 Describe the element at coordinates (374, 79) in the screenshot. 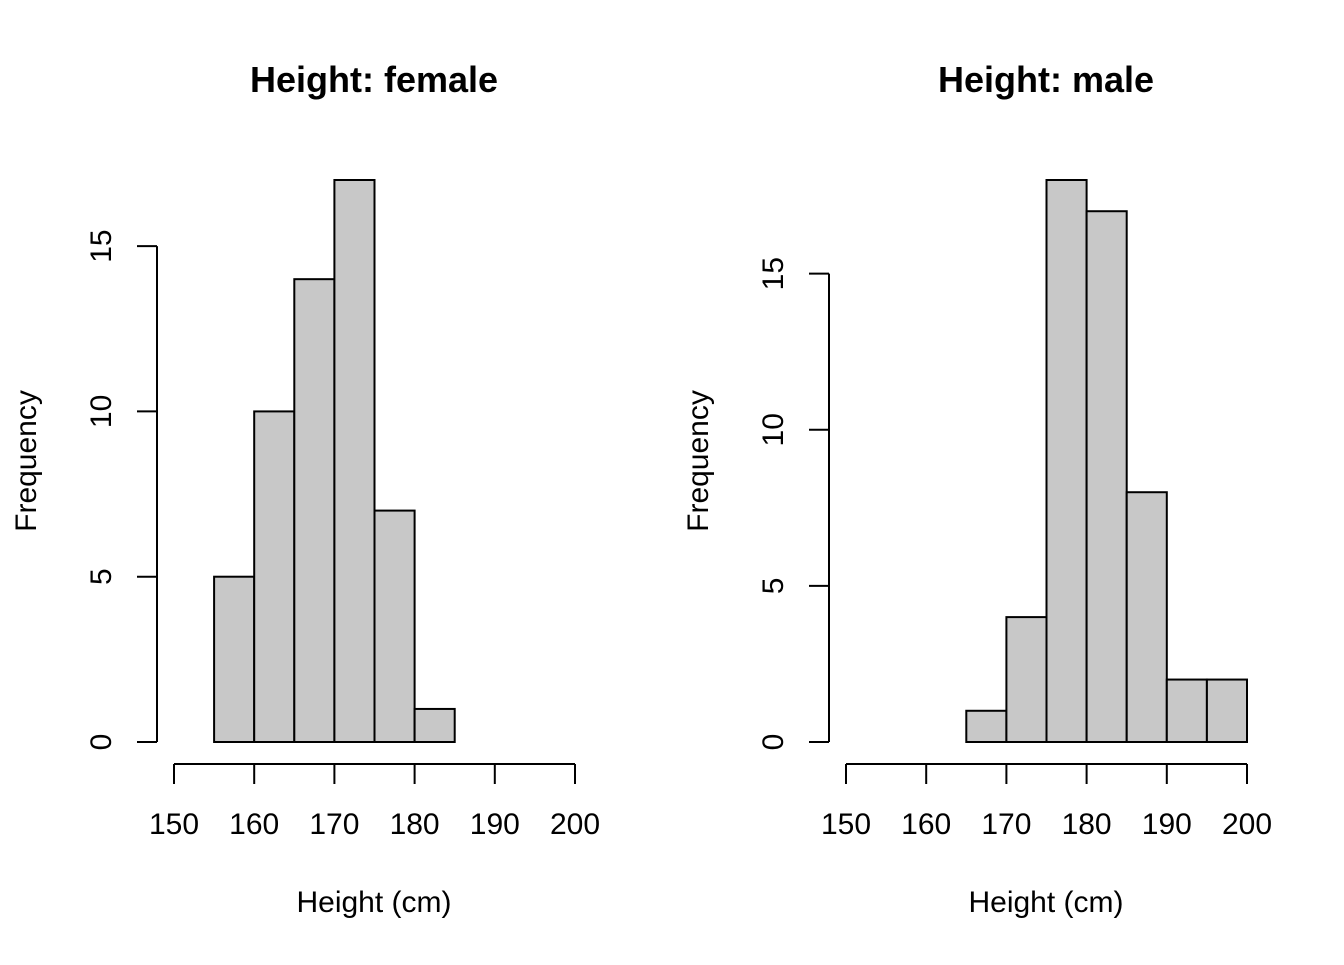

I see `chart-title: Height: female` at that location.